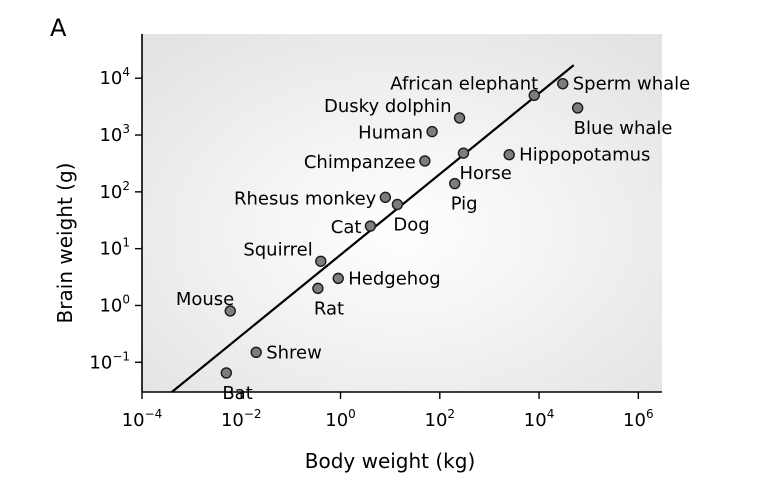  What do you see at coordinates (114, 77) in the screenshot?
I see `y-tick-label: 10⁴` at bounding box center [114, 77].